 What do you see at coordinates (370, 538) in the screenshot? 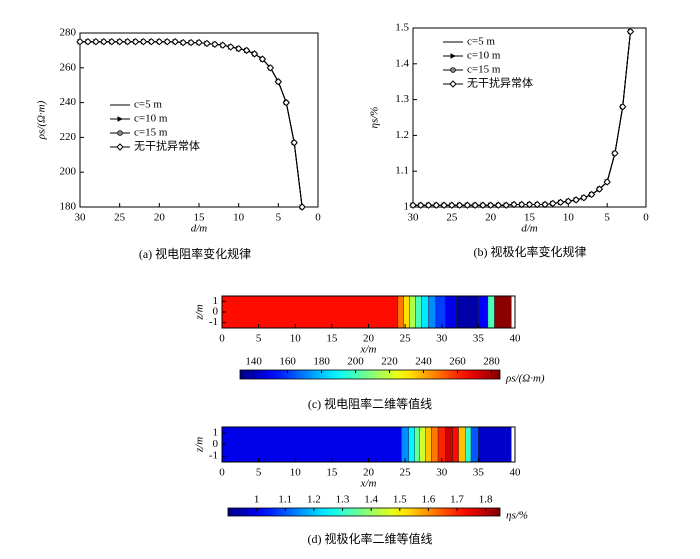
I see `caption: (d) 视极化率二维等值线` at bounding box center [370, 538].